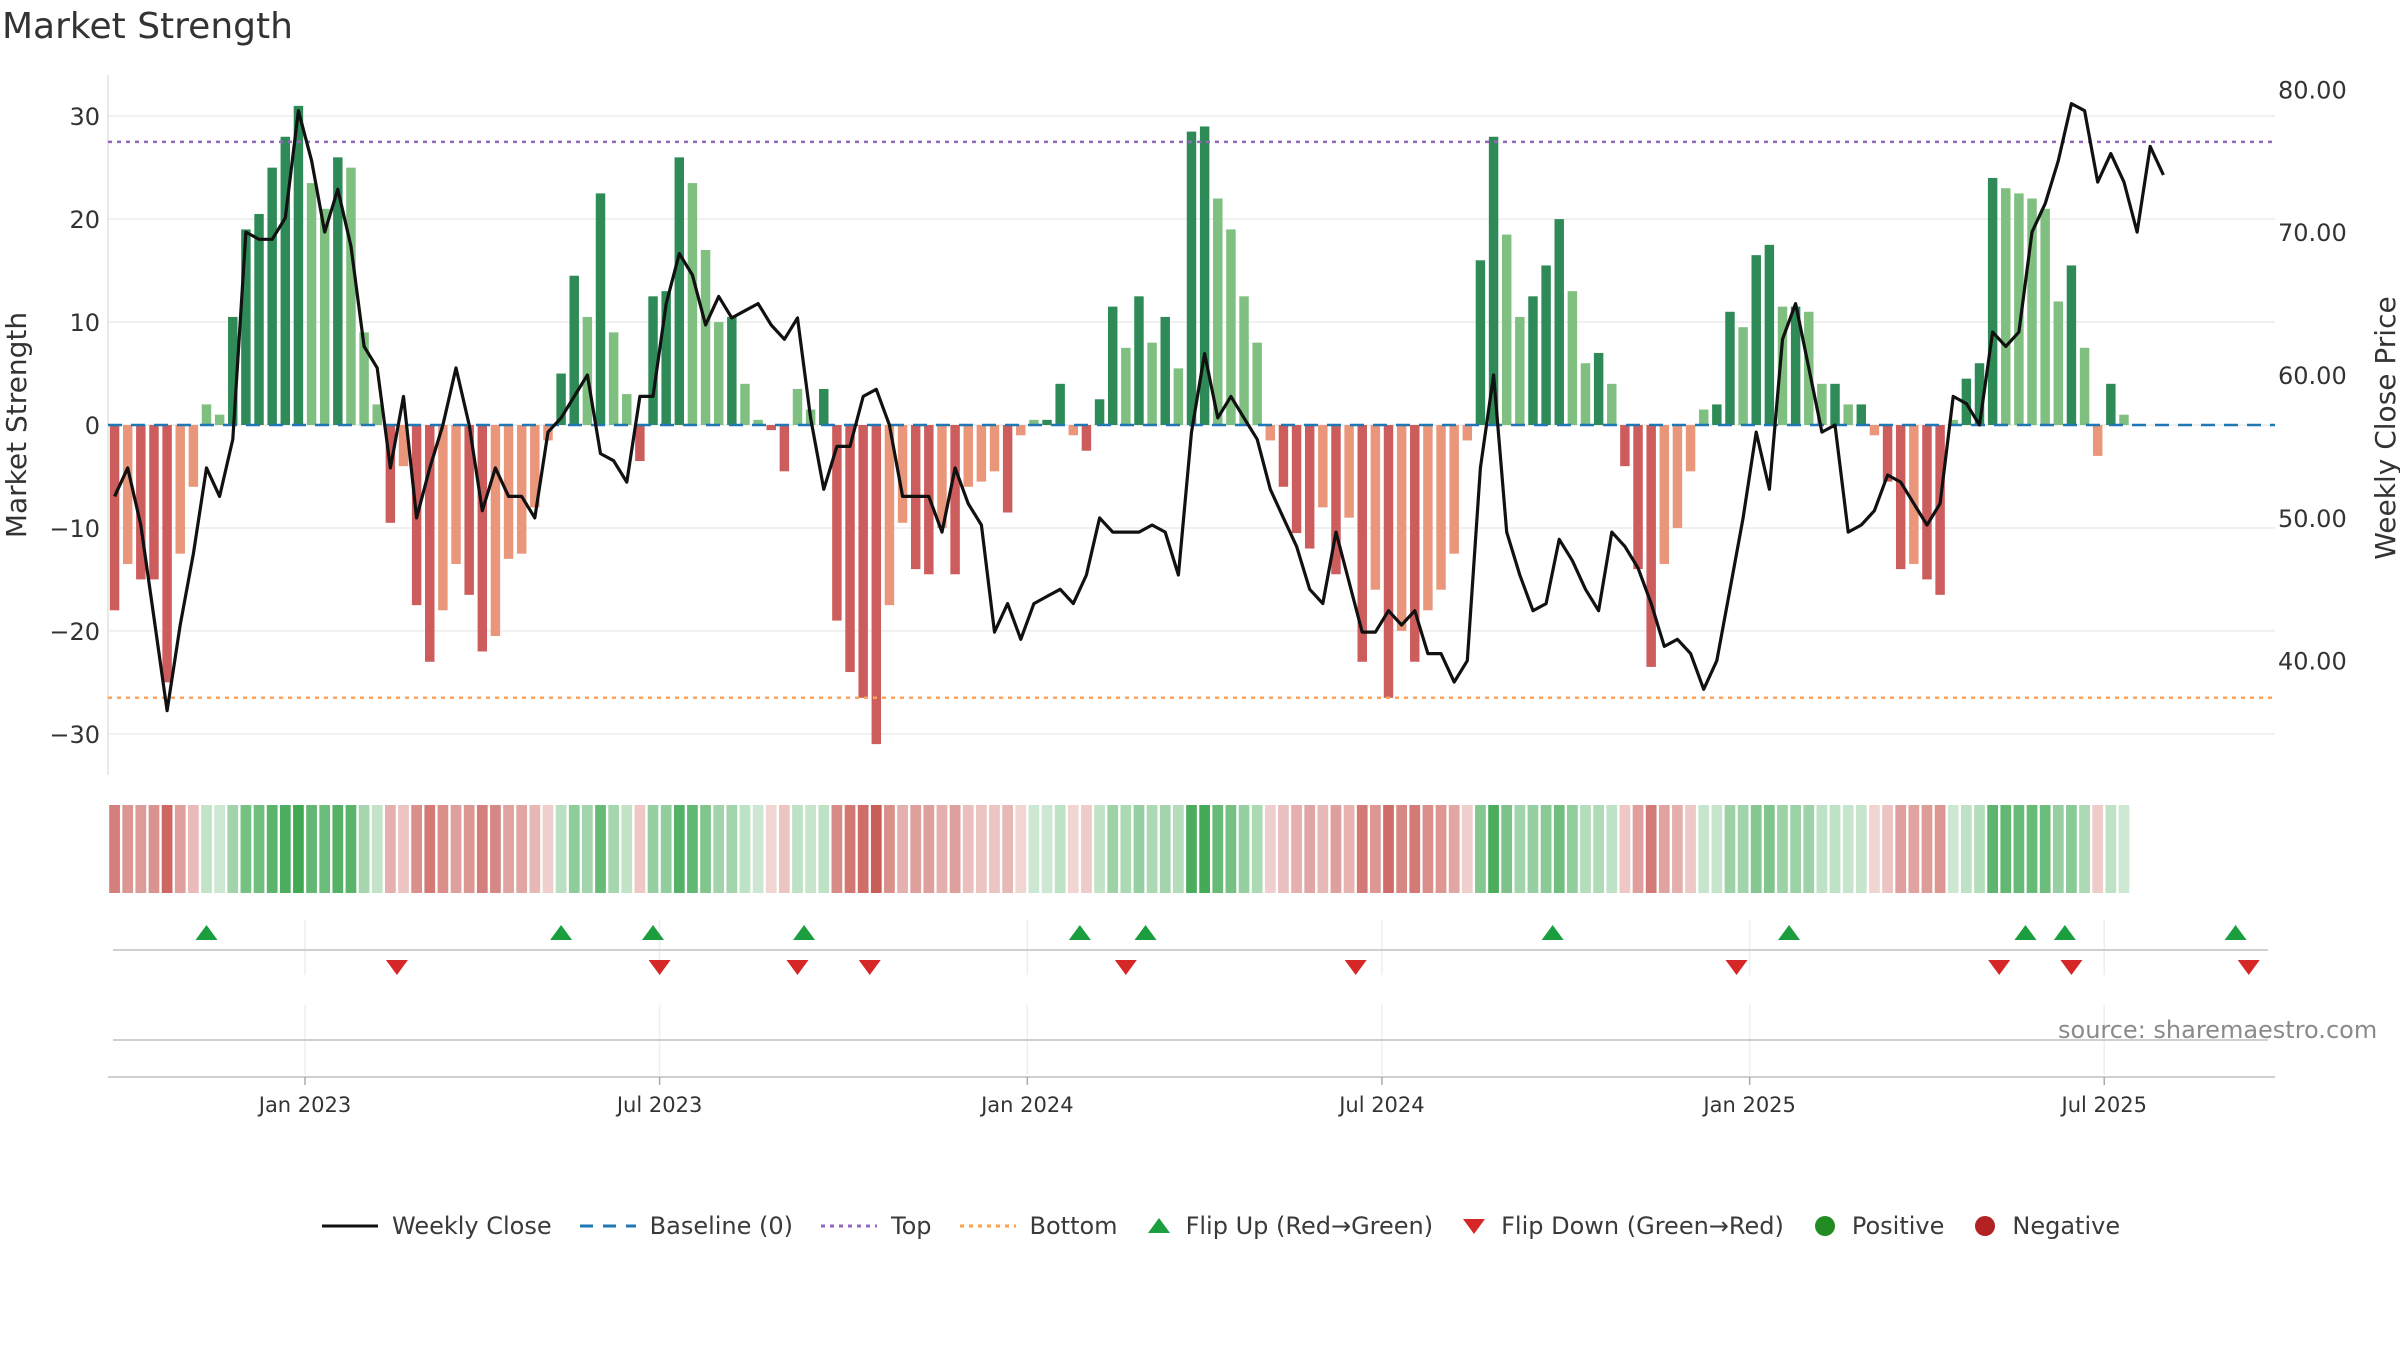 Image resolution: width=2400 pixels, height=1354 pixels. What do you see at coordinates (74, 632) in the screenshot?
I see `y-left-tick-label: −20` at bounding box center [74, 632].